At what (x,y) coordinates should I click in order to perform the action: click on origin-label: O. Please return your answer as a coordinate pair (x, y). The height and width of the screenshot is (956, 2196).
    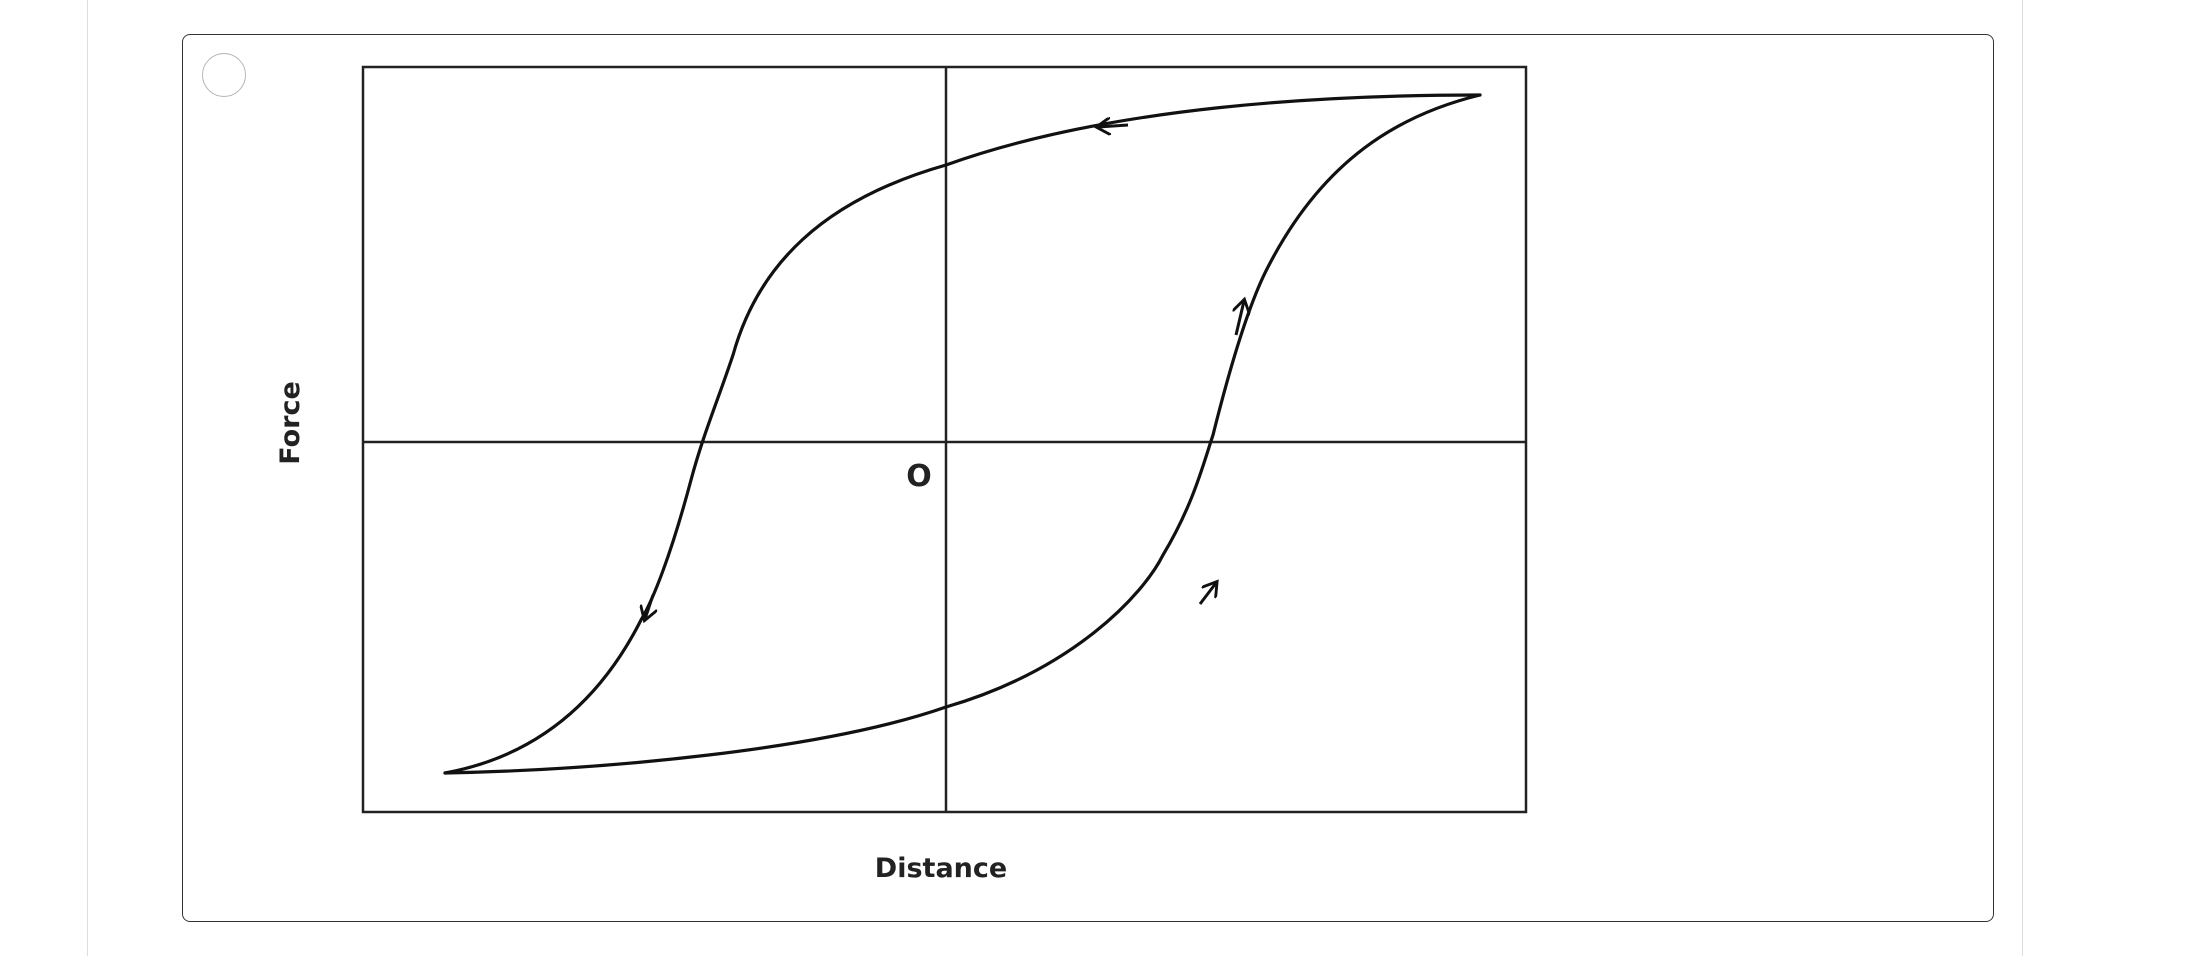
    Looking at the image, I should click on (919, 476).